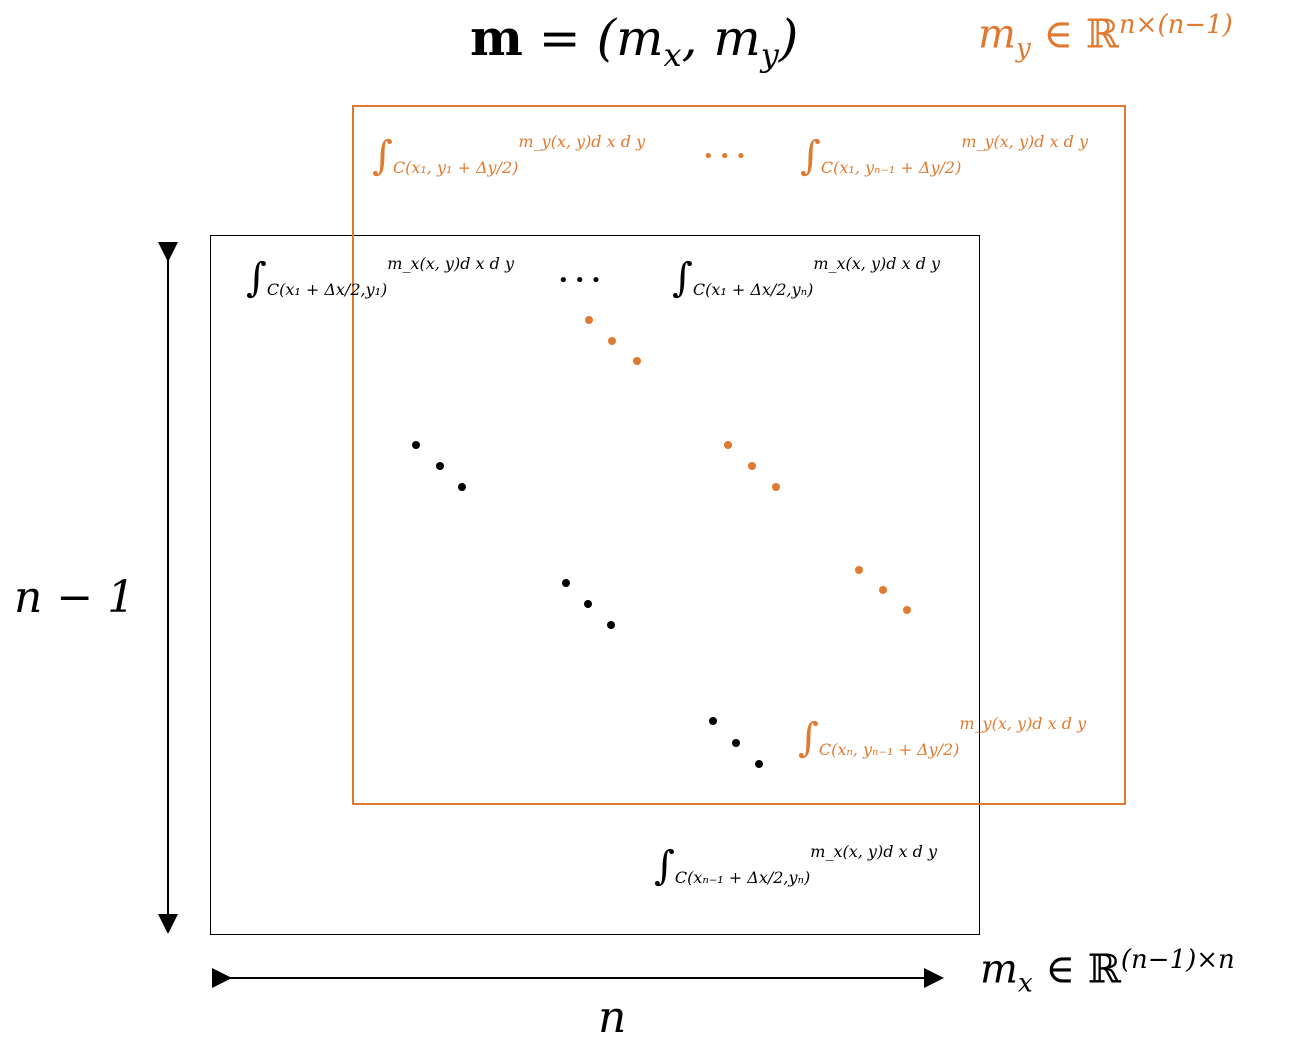  I want to click on my-set-label: my ∈ ℝn×(n−1), so click(1105, 37).